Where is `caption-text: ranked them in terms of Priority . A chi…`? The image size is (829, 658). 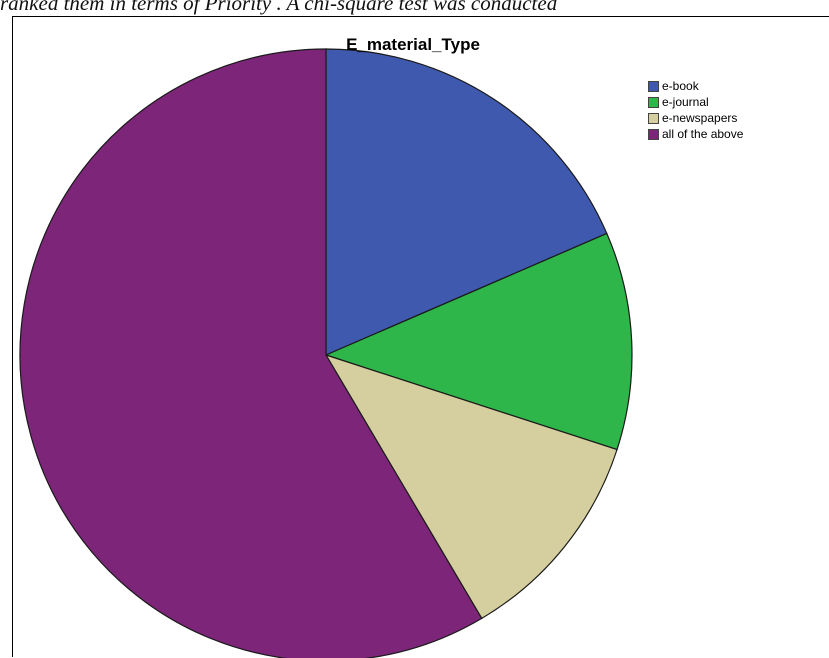 caption-text: ranked them in terms of Priority . A chi… is located at coordinates (279, 7).